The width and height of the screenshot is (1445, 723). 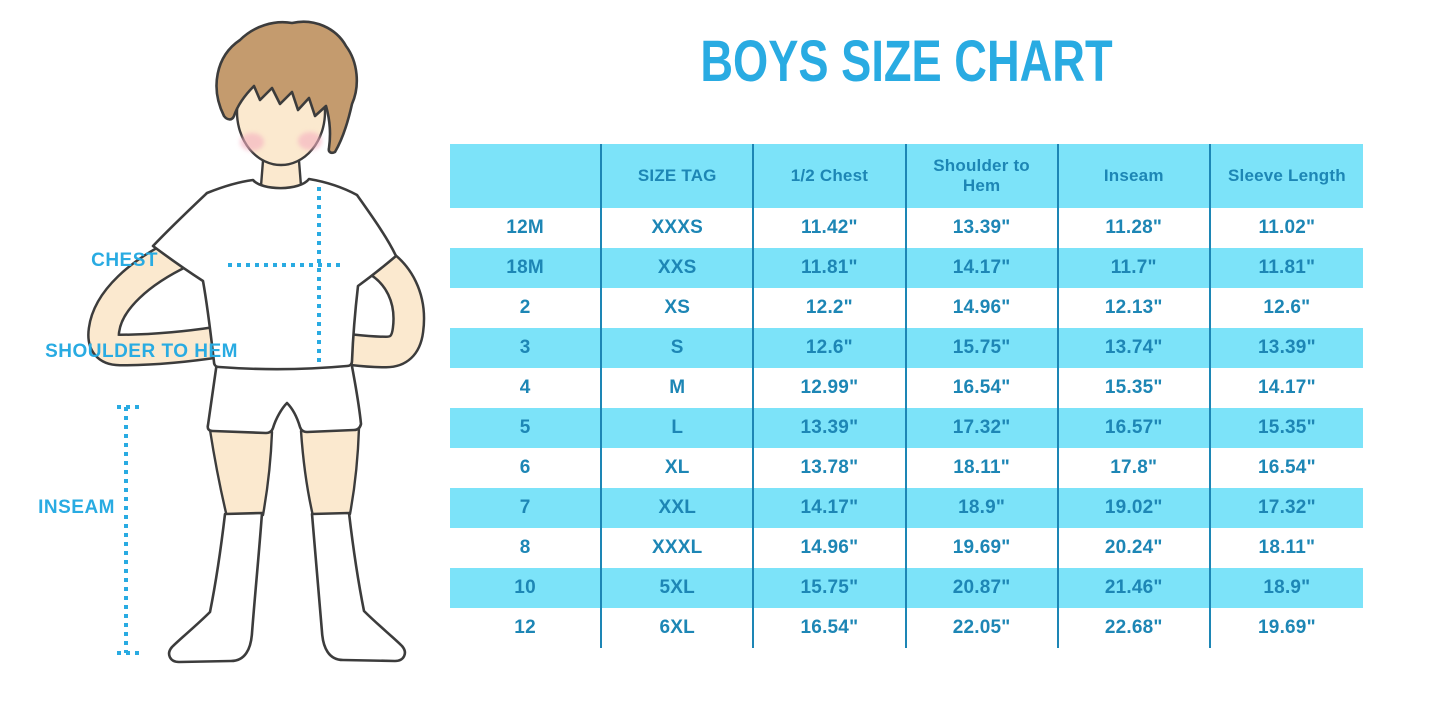 What do you see at coordinates (526, 588) in the screenshot?
I see `size-cell: 10` at bounding box center [526, 588].